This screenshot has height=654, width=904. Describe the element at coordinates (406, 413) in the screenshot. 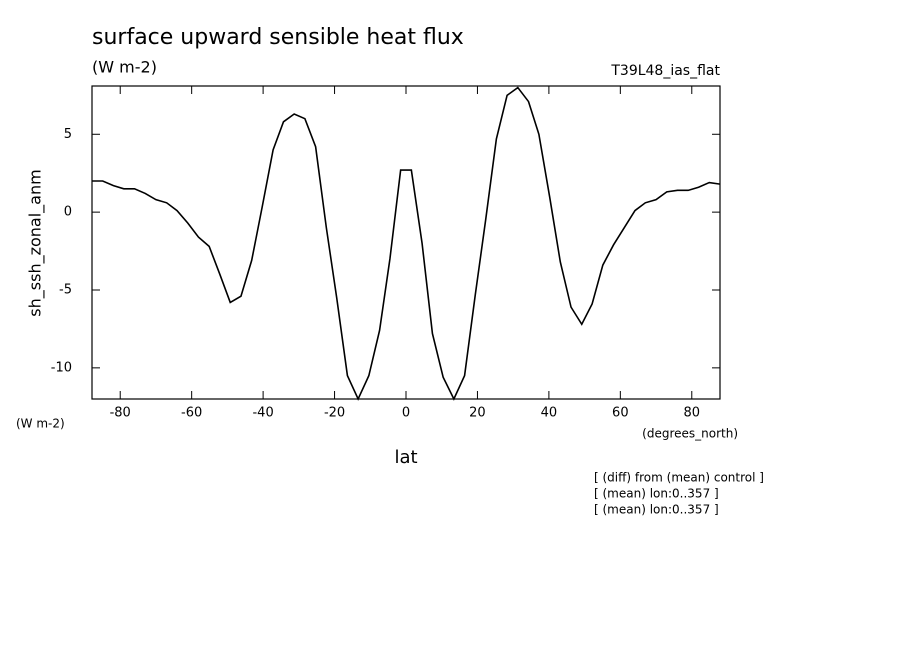

I see `x-tick-label: 0` at that location.